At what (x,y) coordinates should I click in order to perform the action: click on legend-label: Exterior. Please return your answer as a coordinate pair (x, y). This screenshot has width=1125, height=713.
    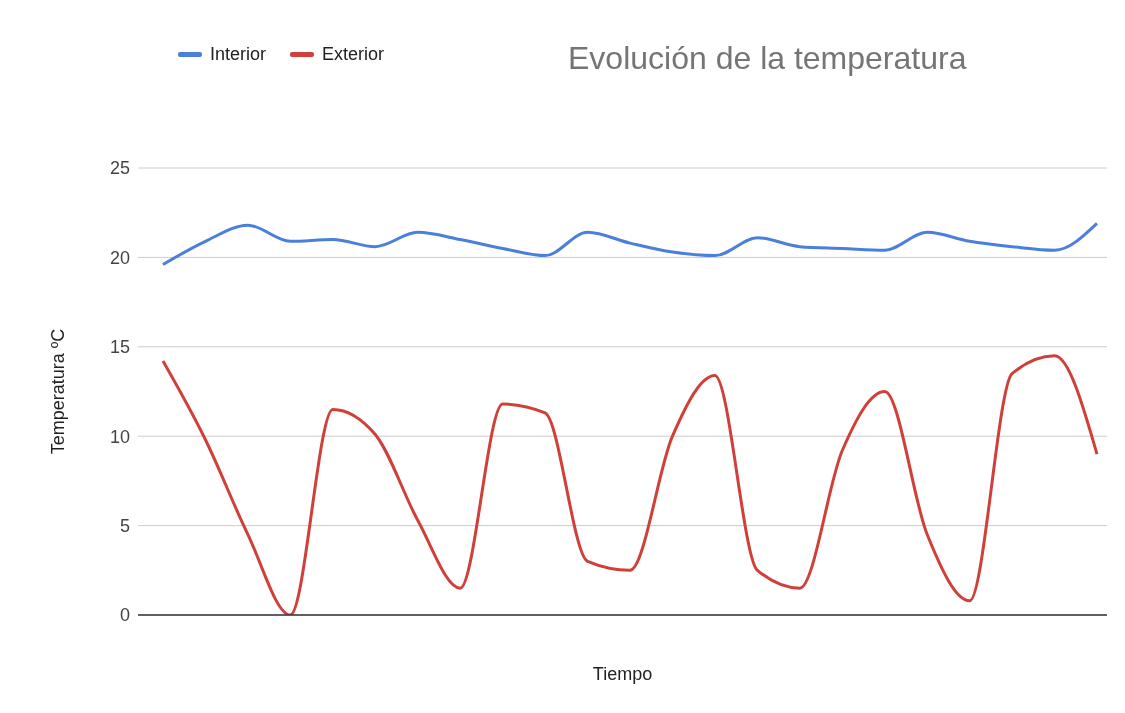
    Looking at the image, I should click on (353, 54).